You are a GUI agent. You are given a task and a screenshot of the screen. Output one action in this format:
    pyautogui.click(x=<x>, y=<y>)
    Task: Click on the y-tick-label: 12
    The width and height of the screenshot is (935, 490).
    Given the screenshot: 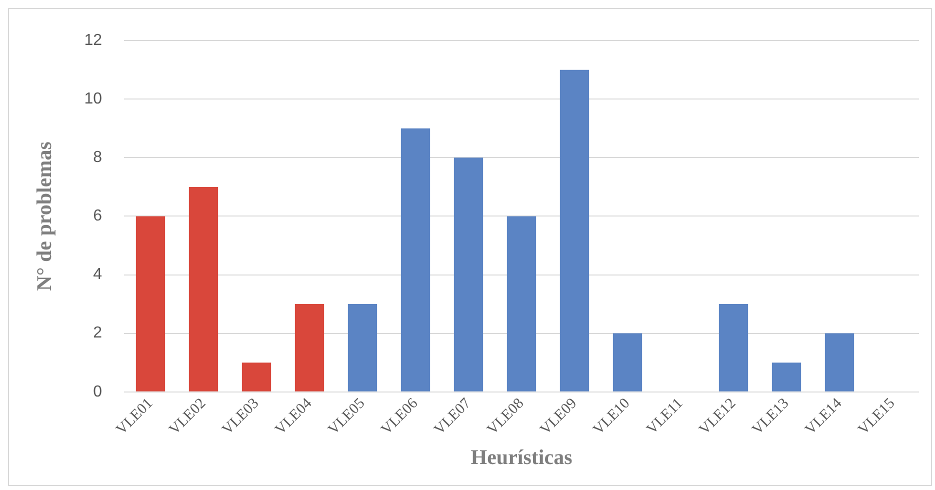 What is the action you would take?
    pyautogui.click(x=93, y=41)
    